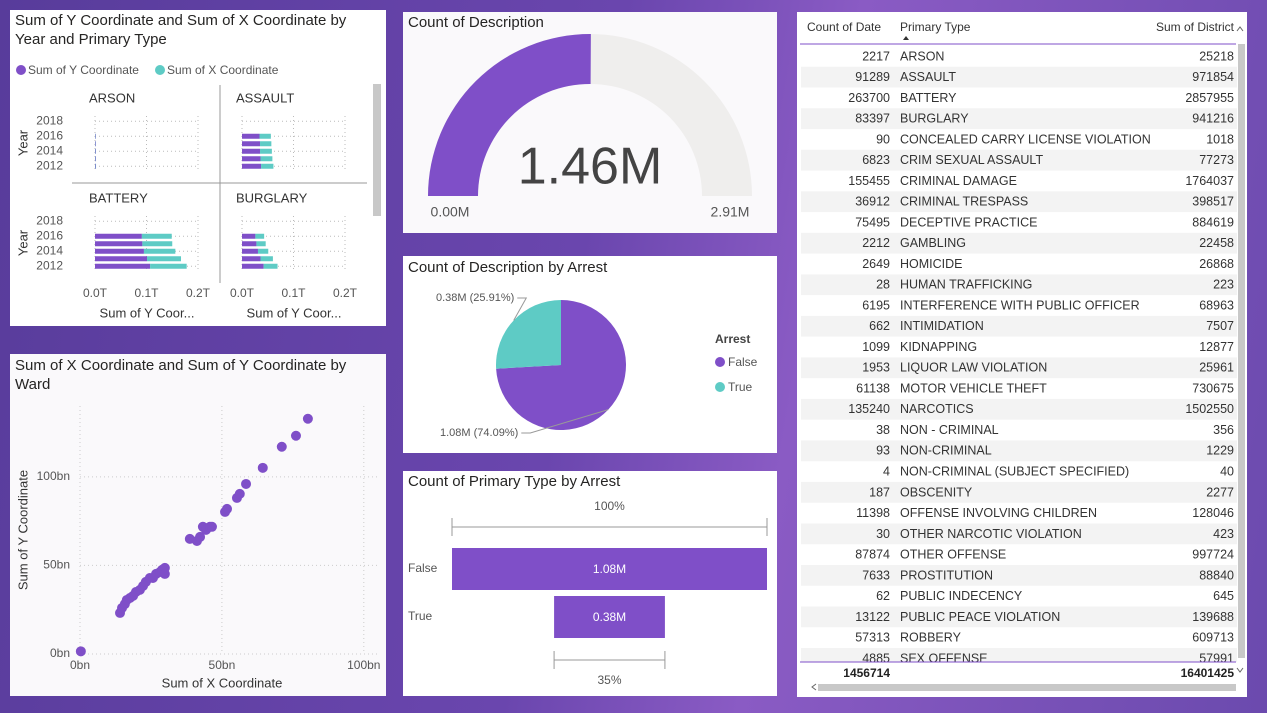  Describe the element at coordinates (1208, 673) in the screenshot. I see `total-cell: 16401425` at that location.